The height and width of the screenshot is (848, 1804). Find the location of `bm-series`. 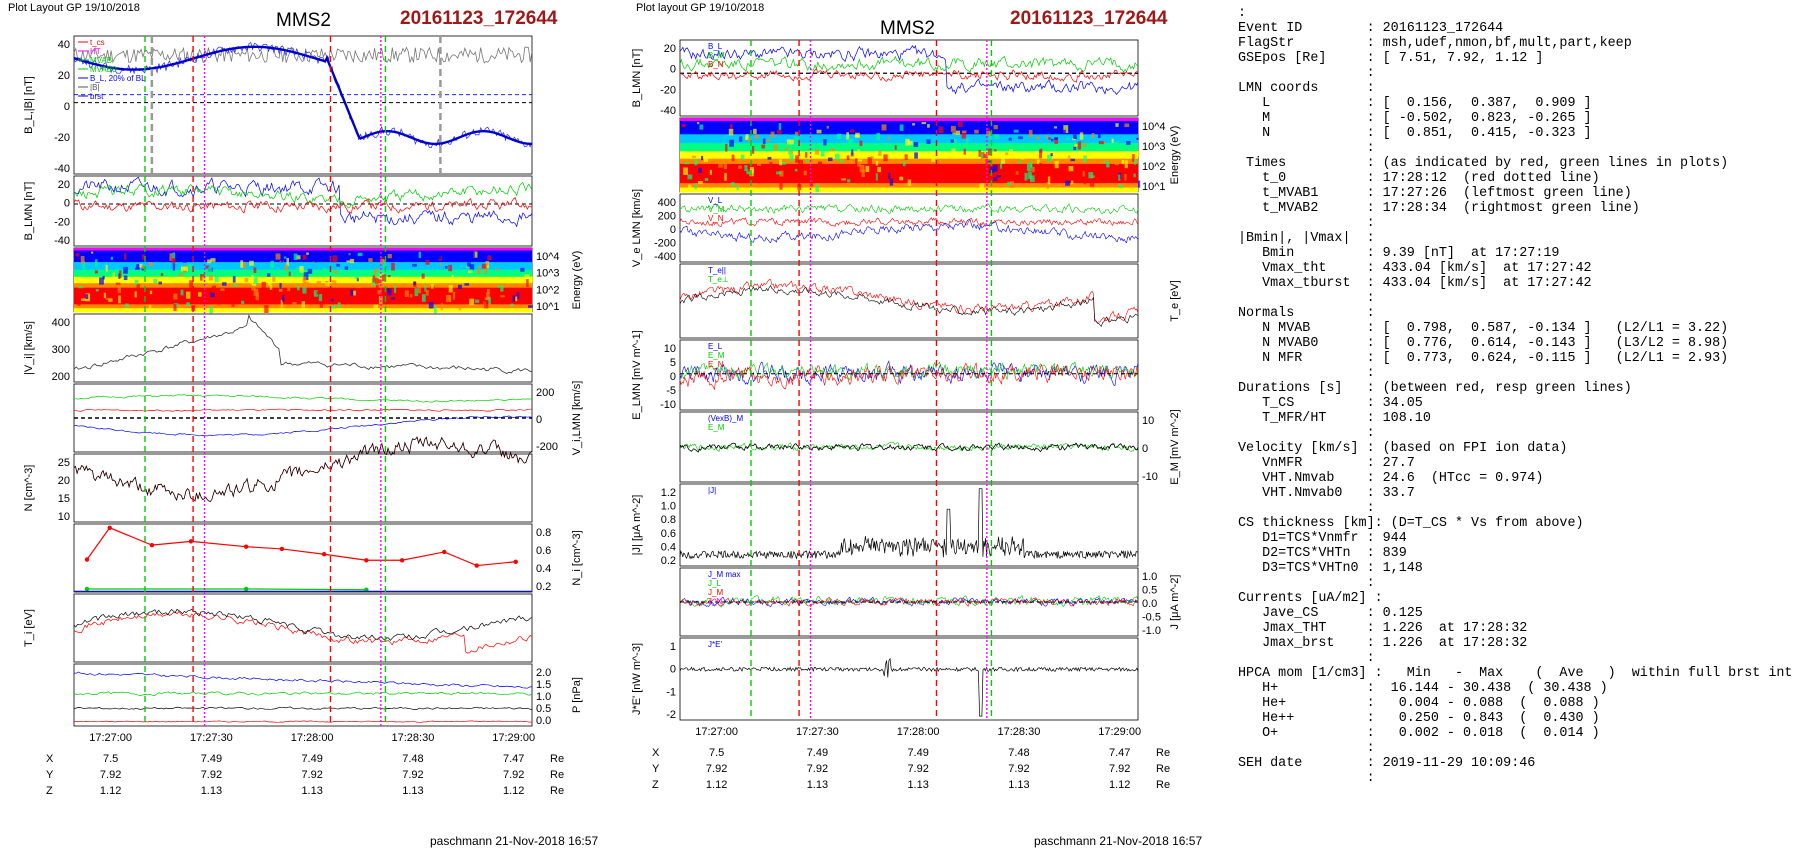

bm-series is located at coordinates (909, 64).